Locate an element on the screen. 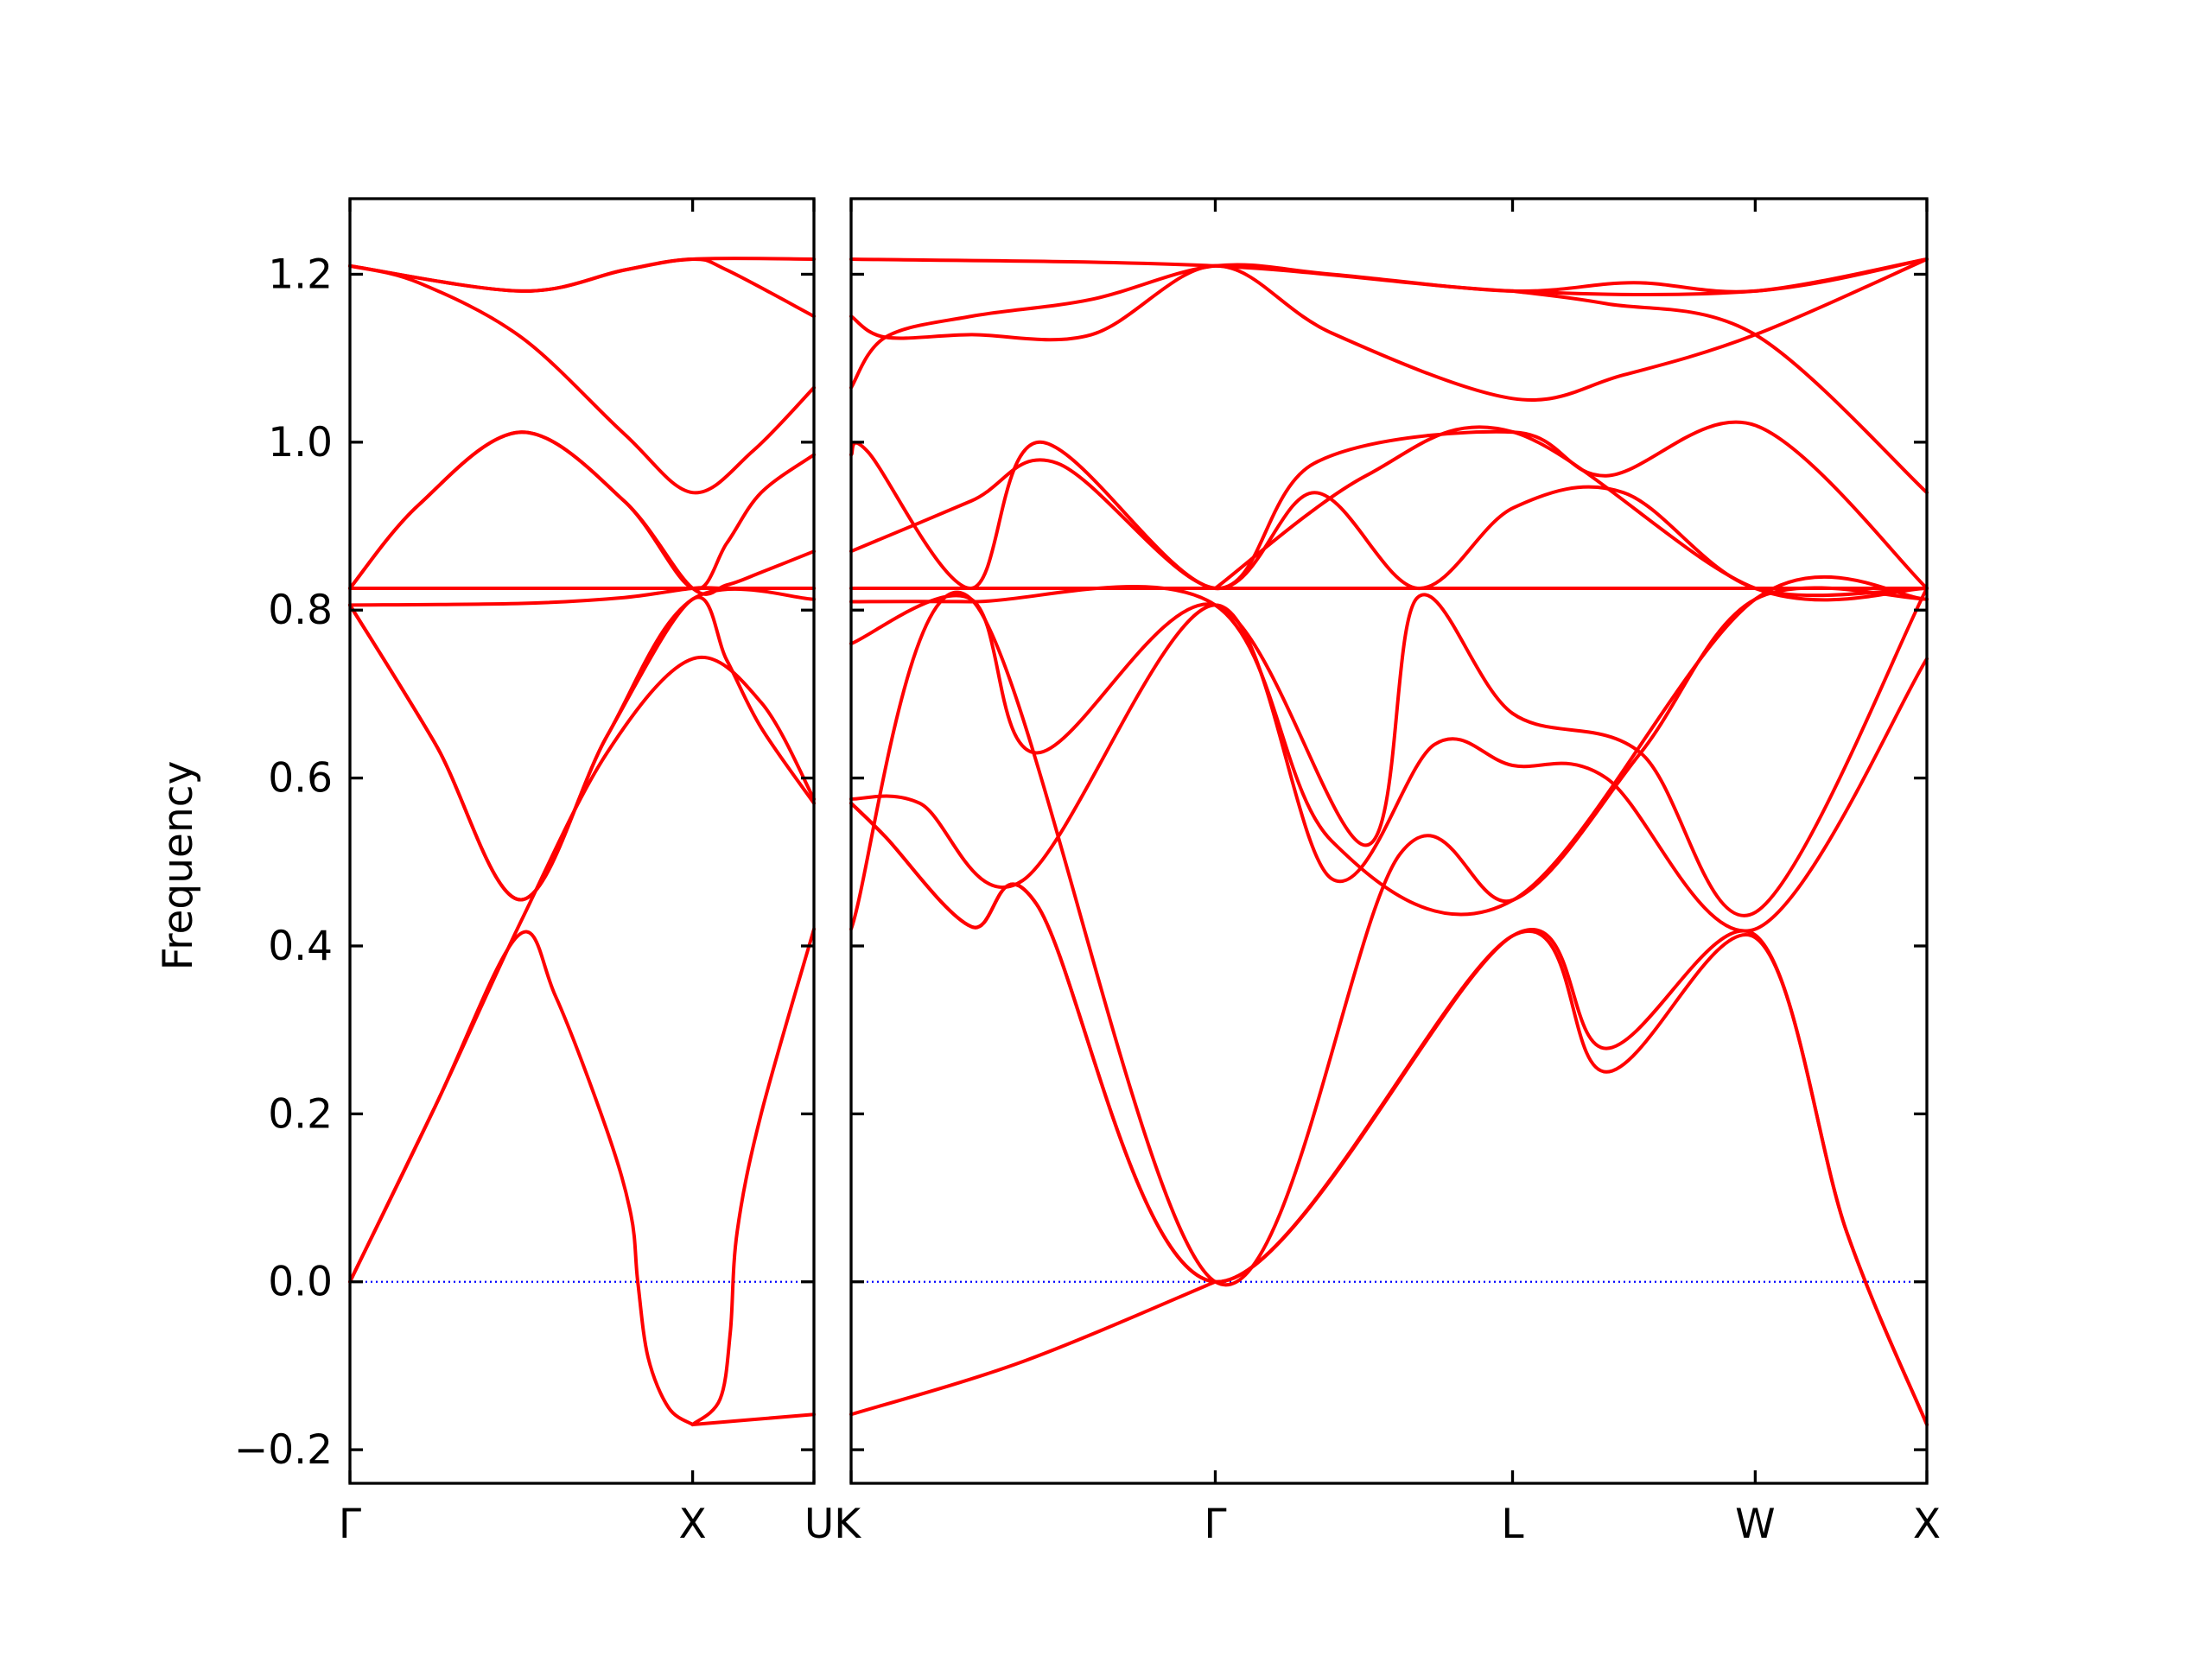 Image resolution: width=2212 pixels, height=1663 pixels. y-tick-label: 1.2 is located at coordinates (300, 275).